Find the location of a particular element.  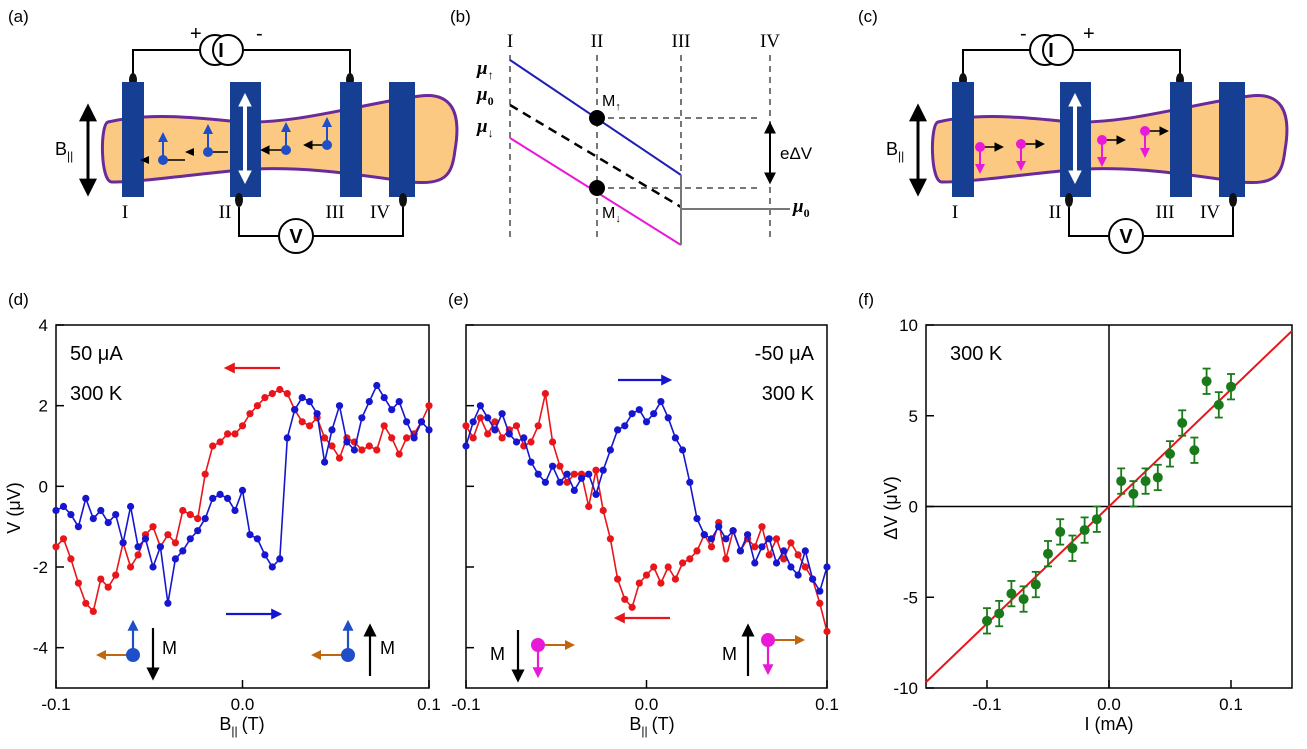

probe-terminal is located at coordinates (1069, 200).